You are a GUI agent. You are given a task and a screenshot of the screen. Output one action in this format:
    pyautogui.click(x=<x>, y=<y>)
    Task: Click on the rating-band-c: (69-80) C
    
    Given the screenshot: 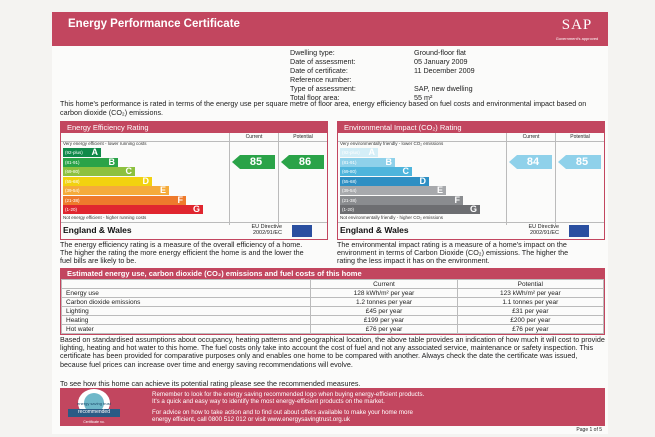 What is the action you would take?
    pyautogui.click(x=99, y=171)
    